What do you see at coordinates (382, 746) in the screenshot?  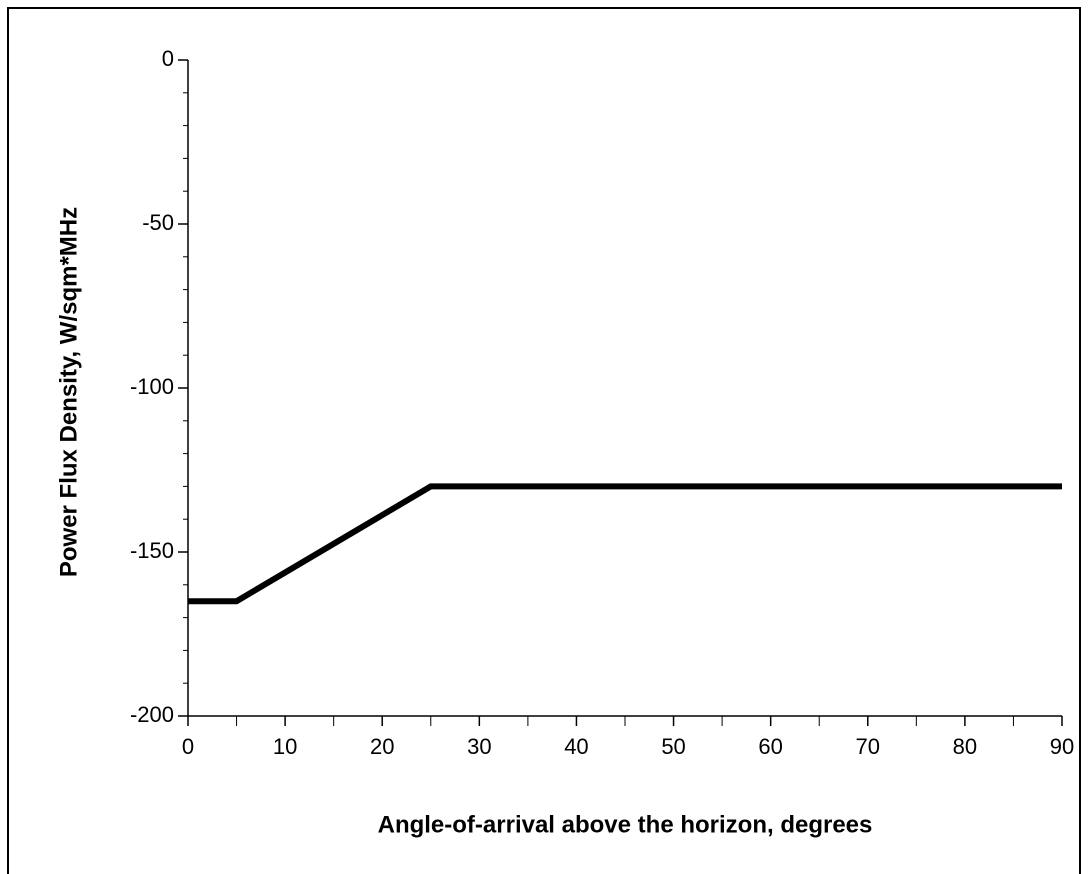 I see `x-tick-label: 20` at bounding box center [382, 746].